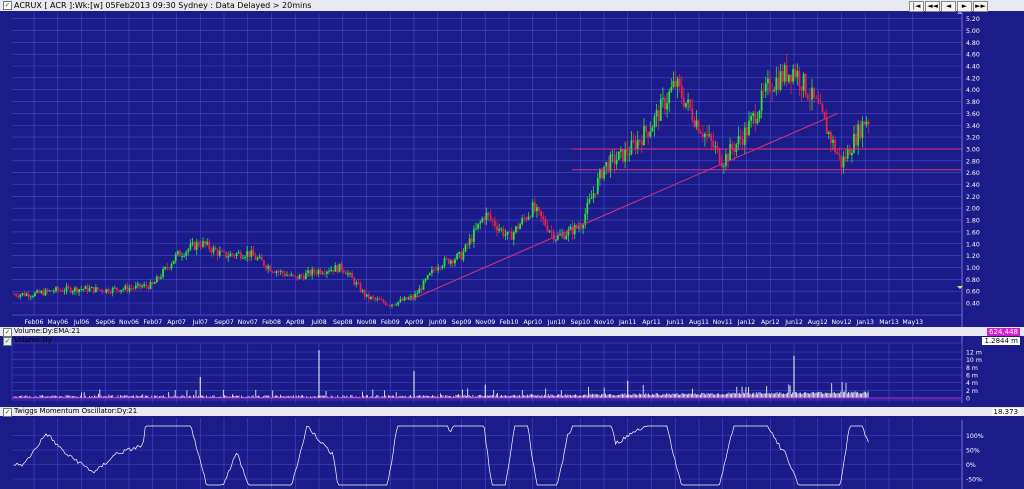  Describe the element at coordinates (512, 331) in the screenshot. I see `volume-panel-header` at that location.